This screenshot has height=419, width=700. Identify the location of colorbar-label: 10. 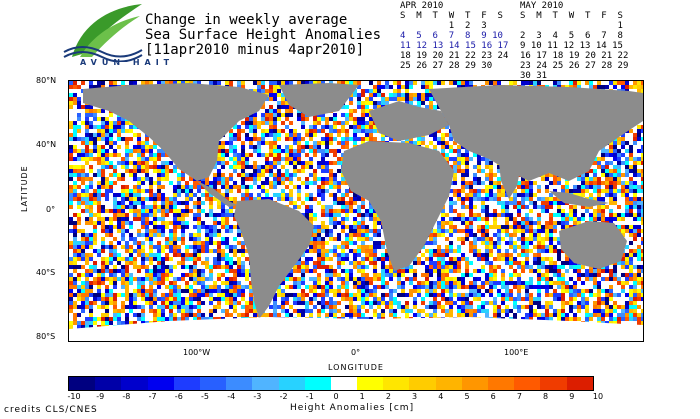
(598, 396).